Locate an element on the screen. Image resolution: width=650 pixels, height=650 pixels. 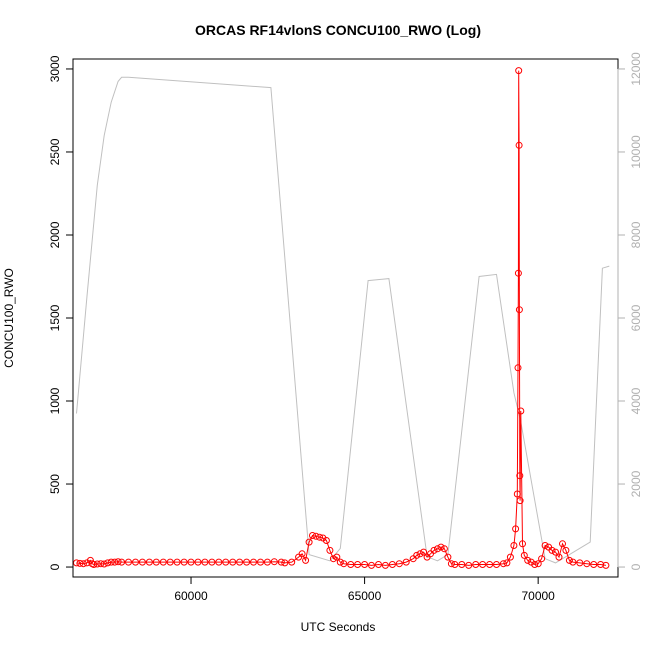
y-tick-label: 3000 is located at coordinates (55, 68).